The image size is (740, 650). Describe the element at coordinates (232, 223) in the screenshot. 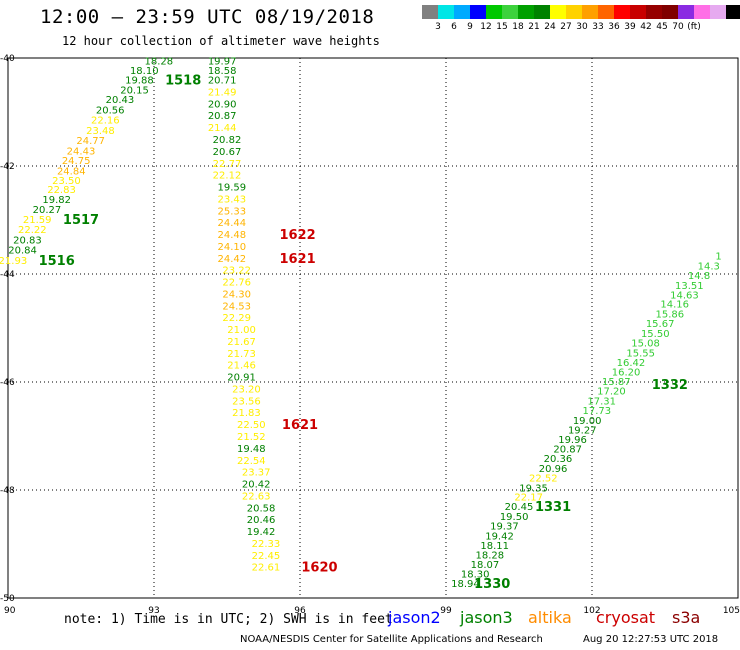

I see `swh-value-label: 24.44` at that location.